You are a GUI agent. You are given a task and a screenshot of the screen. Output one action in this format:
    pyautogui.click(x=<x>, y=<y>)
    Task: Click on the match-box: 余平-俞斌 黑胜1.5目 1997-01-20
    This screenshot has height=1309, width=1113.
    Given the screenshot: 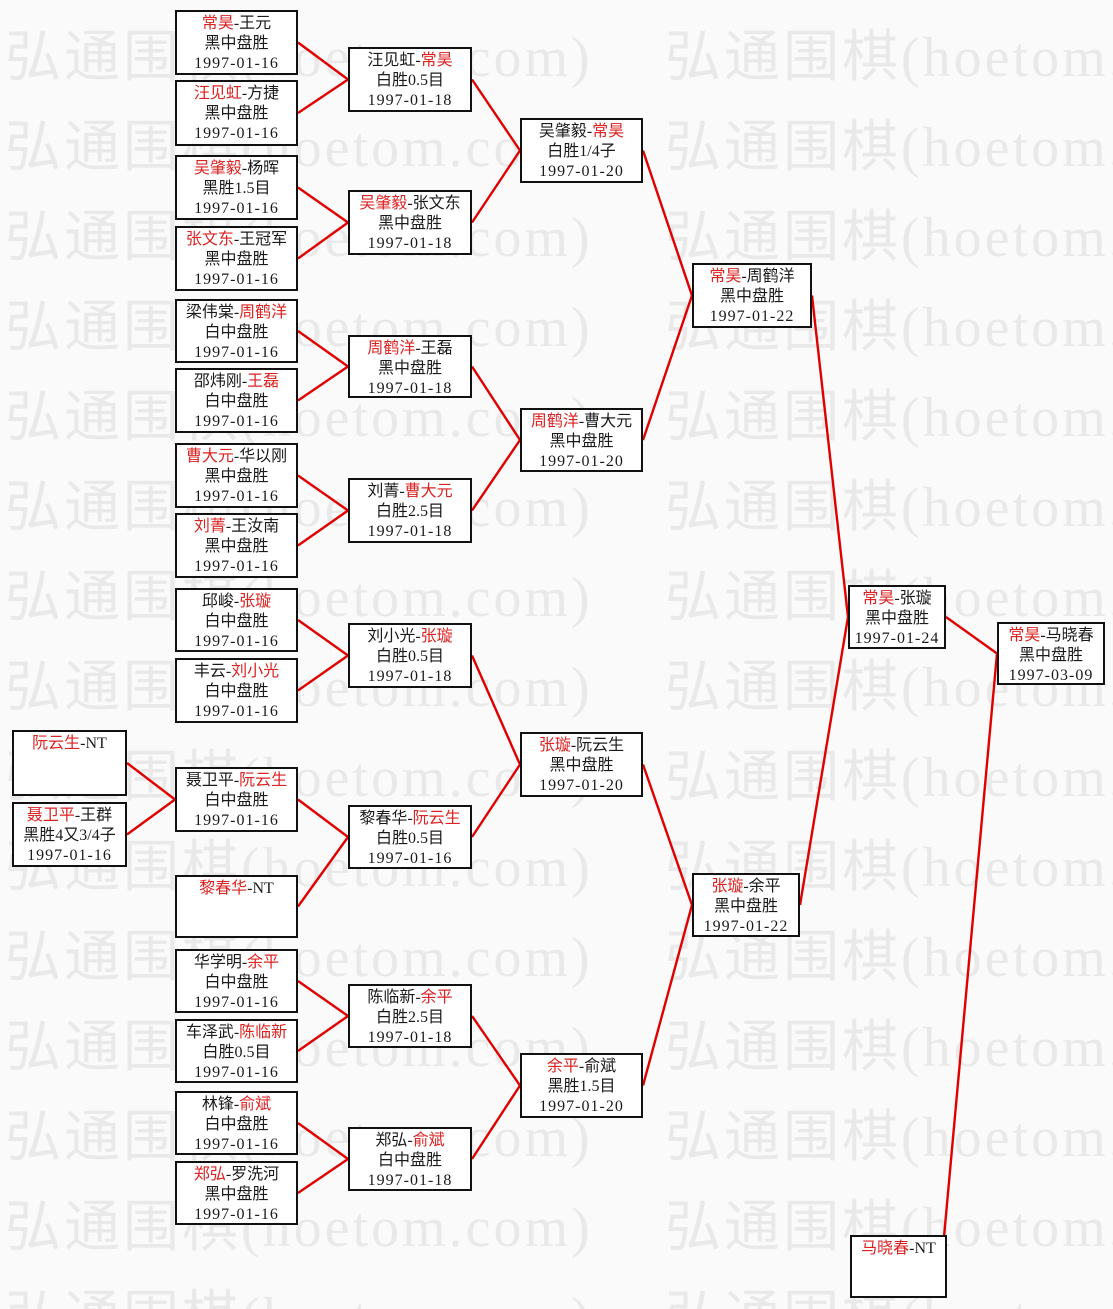 What is the action you would take?
    pyautogui.click(x=581, y=1085)
    